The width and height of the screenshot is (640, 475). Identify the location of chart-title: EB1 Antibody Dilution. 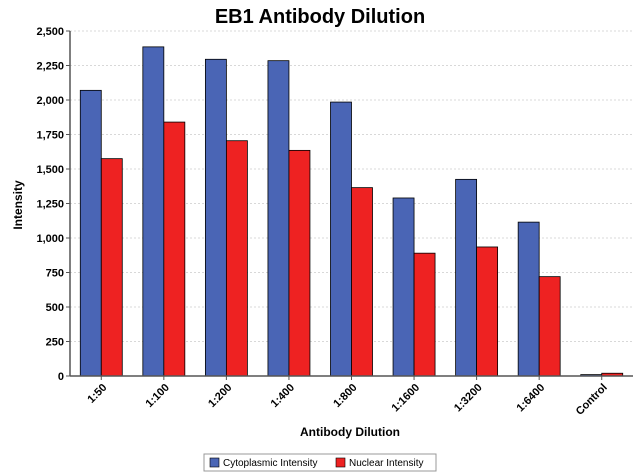
(320, 17).